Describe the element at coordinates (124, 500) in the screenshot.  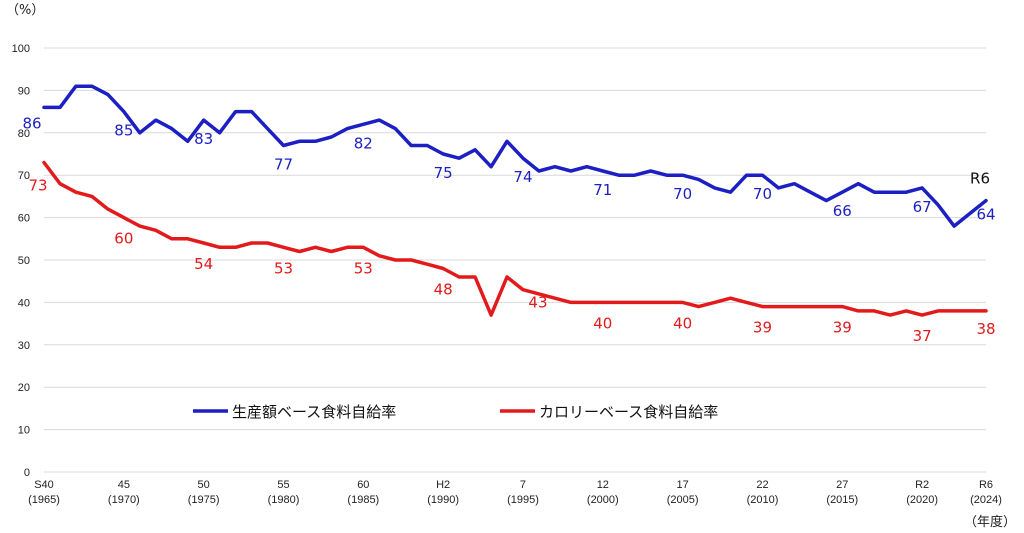
I see `x-tick-year: (1970)` at that location.